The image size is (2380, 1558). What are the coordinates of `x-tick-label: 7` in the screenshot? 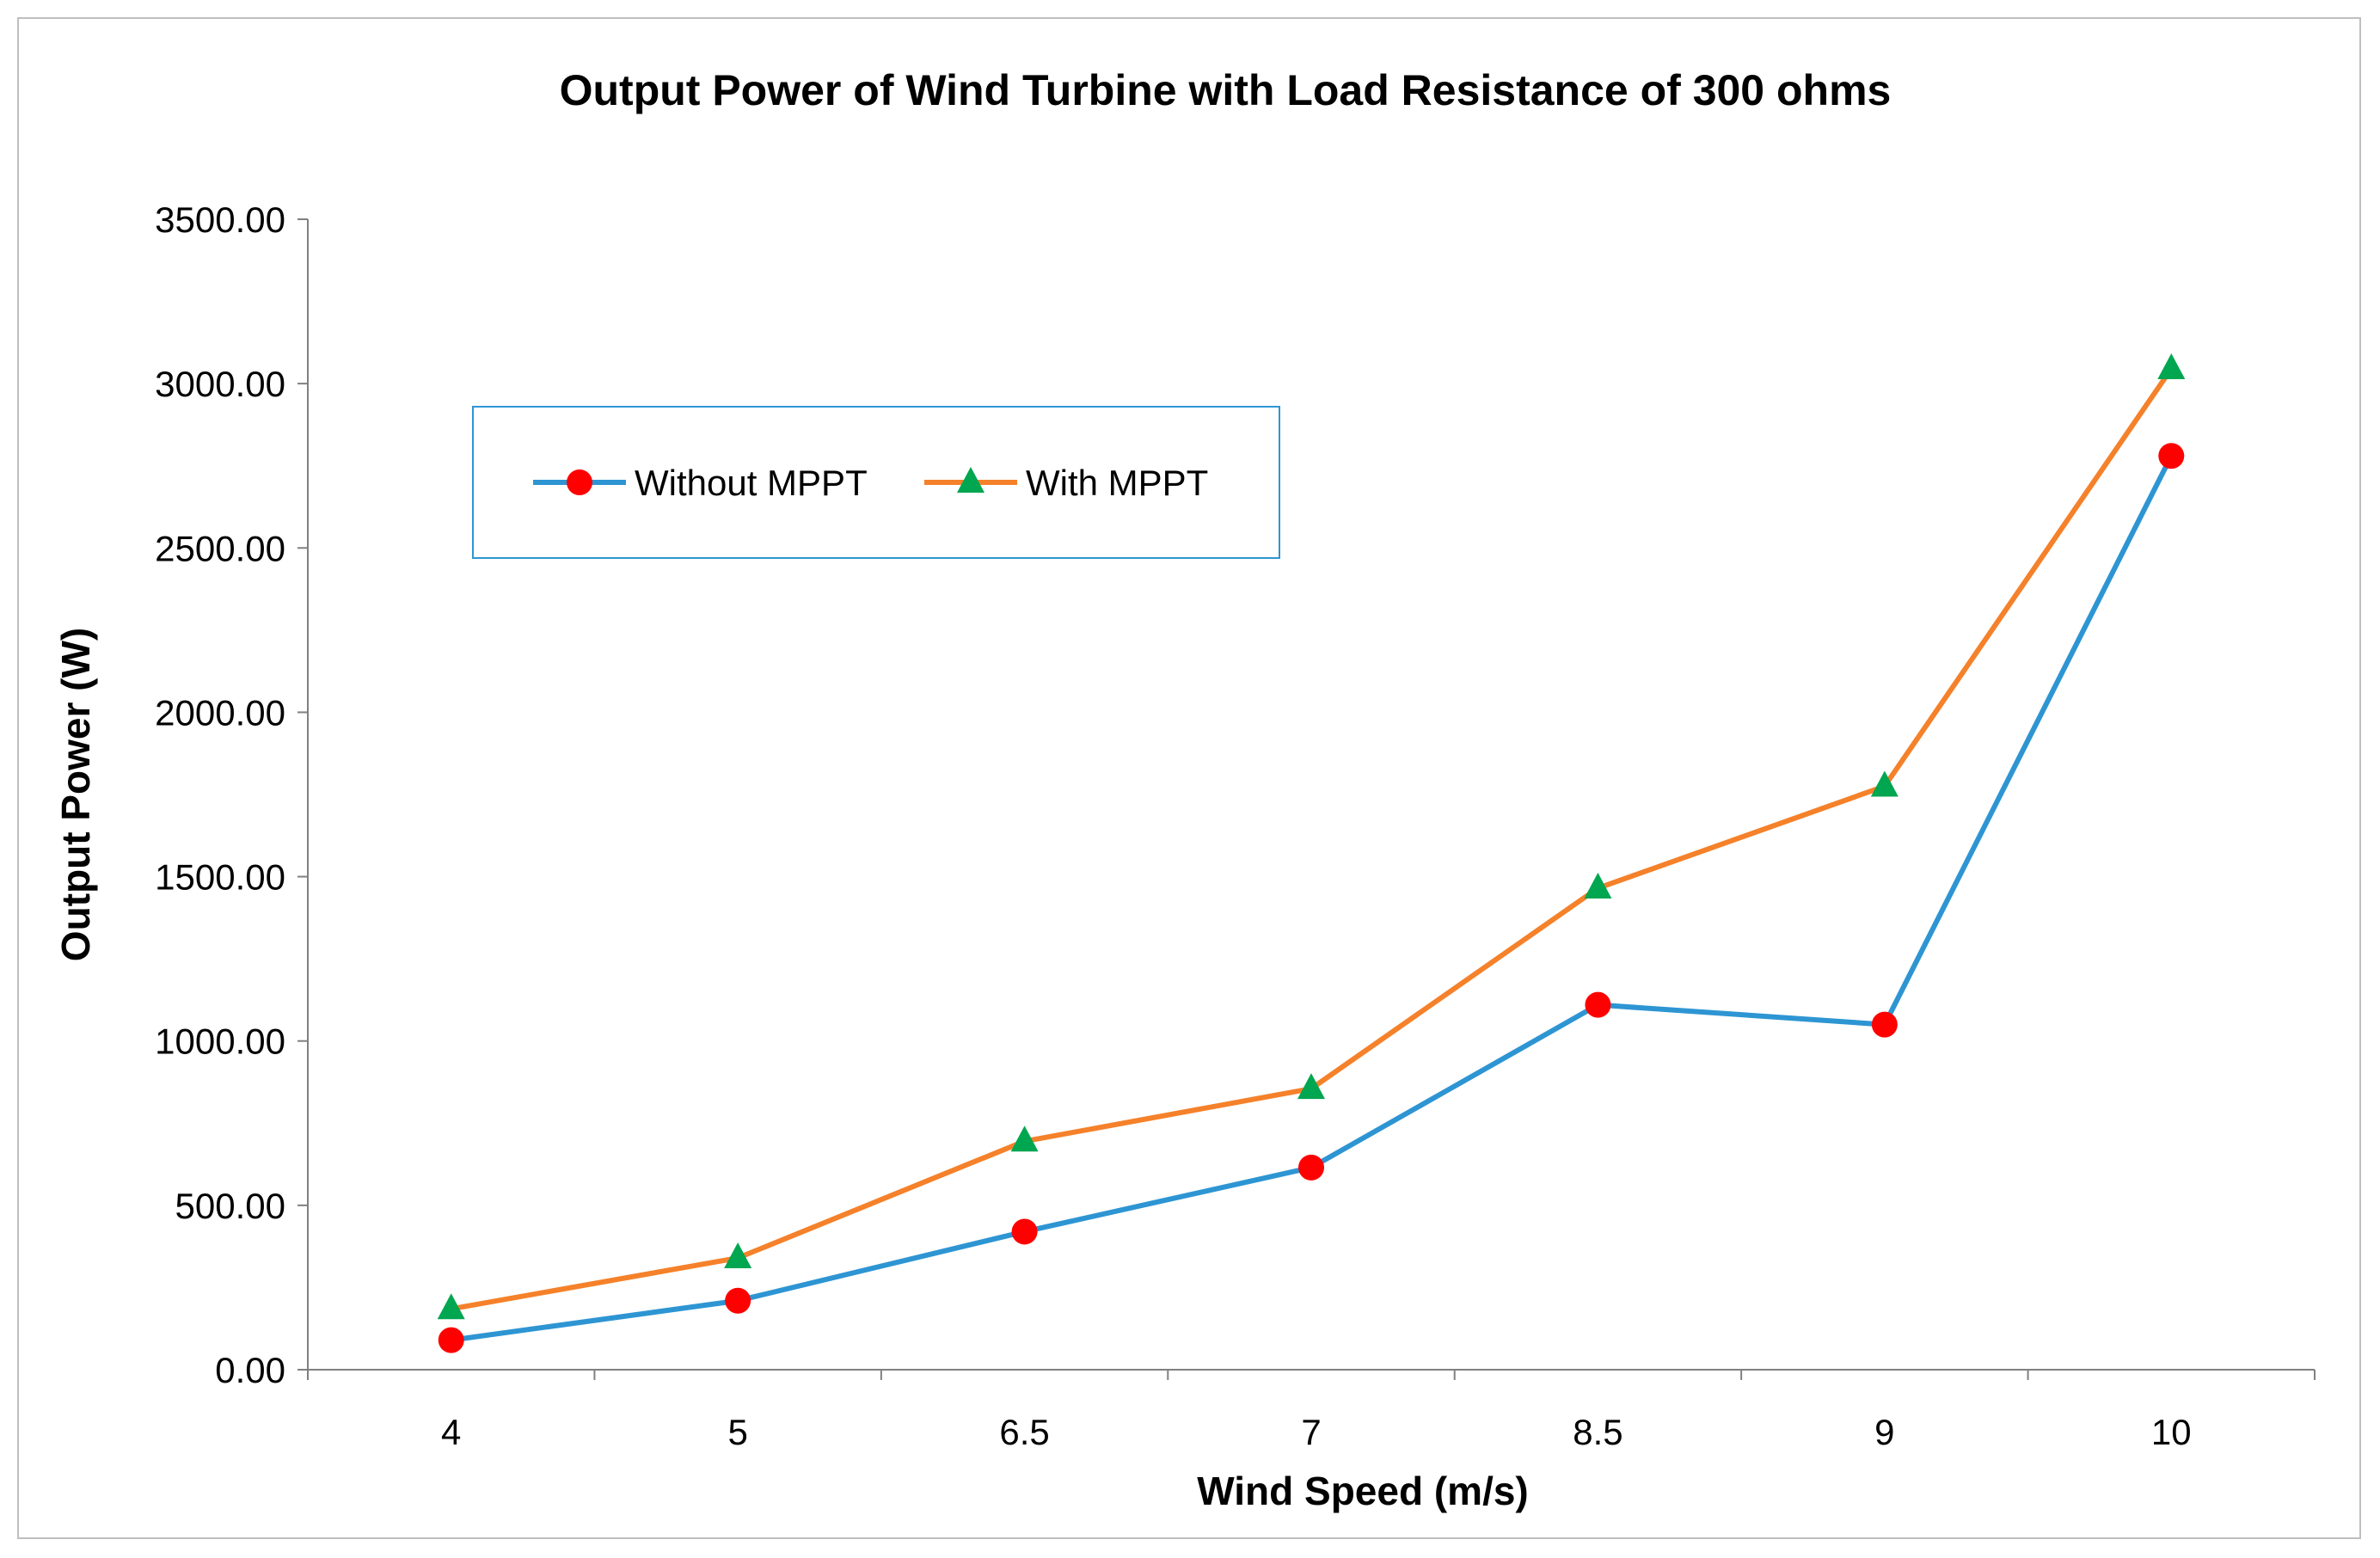 It's located at (1311, 1432).